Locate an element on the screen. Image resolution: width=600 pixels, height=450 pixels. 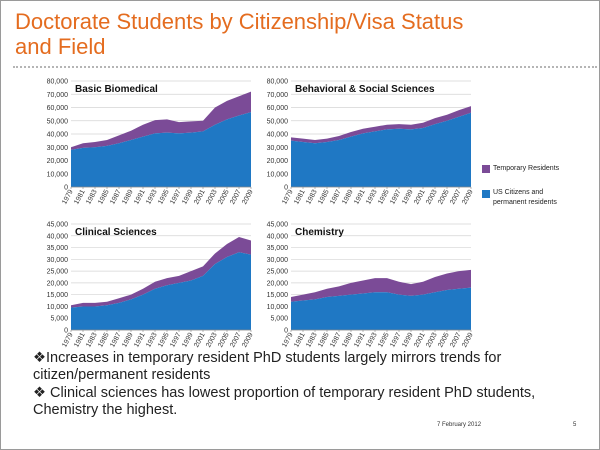
chart1-series-us-citizens is located at coordinates (381, 149).